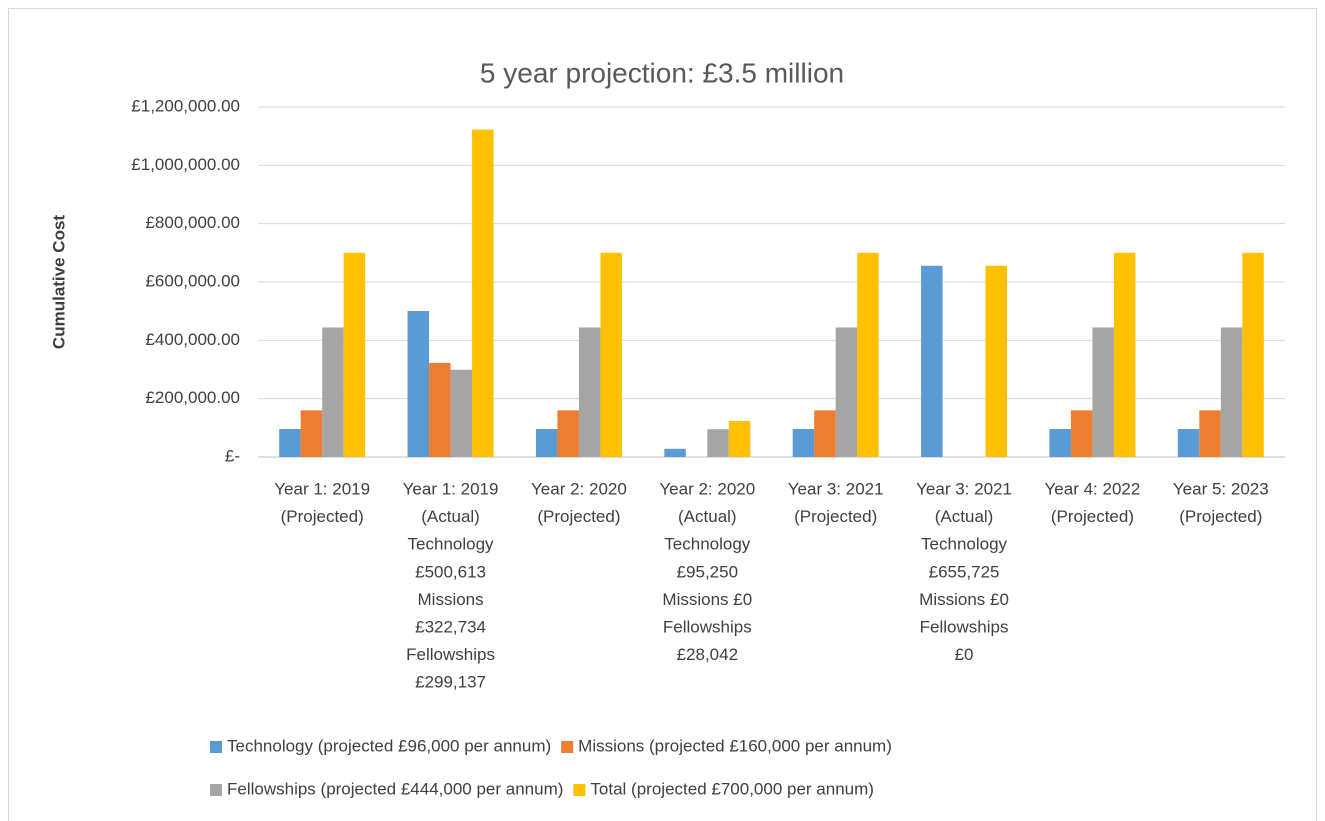 This screenshot has width=1325, height=821. What do you see at coordinates (964, 654) in the screenshot?
I see `x-tick-label: £0` at bounding box center [964, 654].